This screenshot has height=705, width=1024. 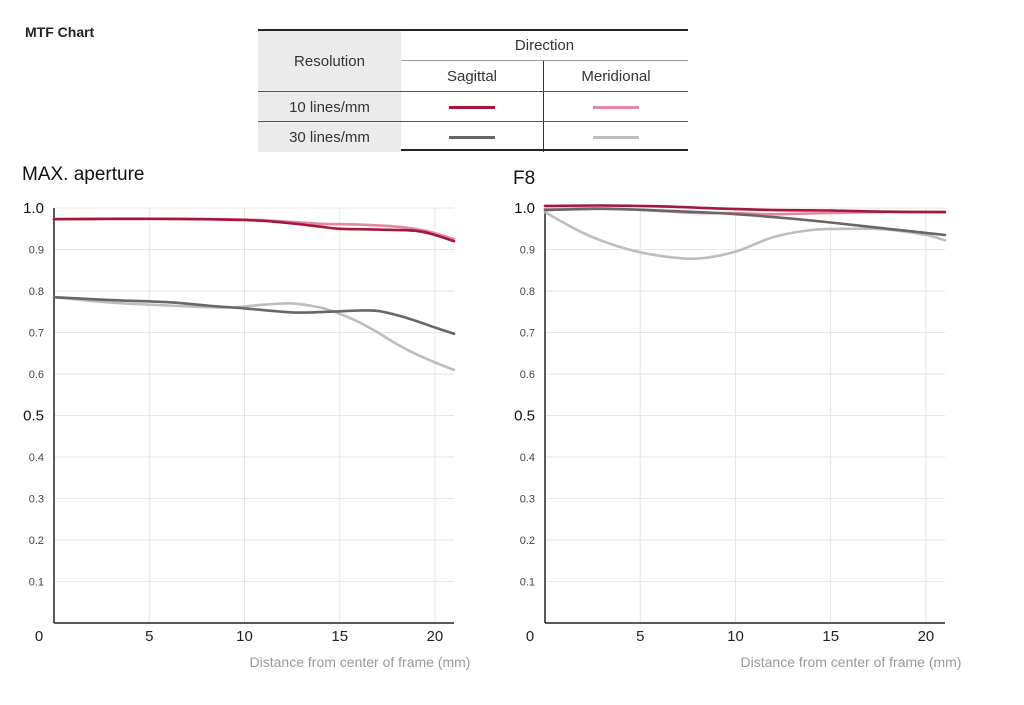 I want to click on chart-title-max-aperture: MAX. aperture, so click(x=83, y=174).